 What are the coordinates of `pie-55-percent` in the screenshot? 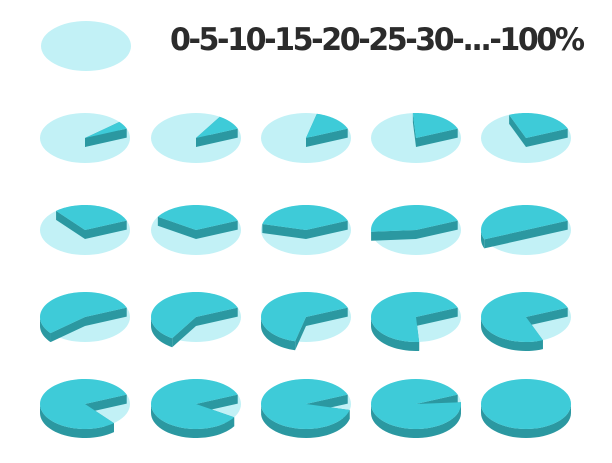 It's located at (85, 317).